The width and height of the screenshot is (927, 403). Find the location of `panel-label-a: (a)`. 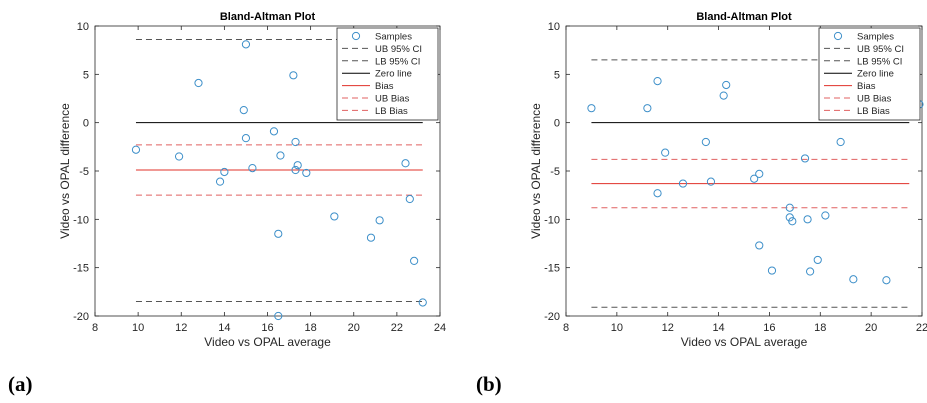

panel-label-a: (a) is located at coordinates (20, 384).